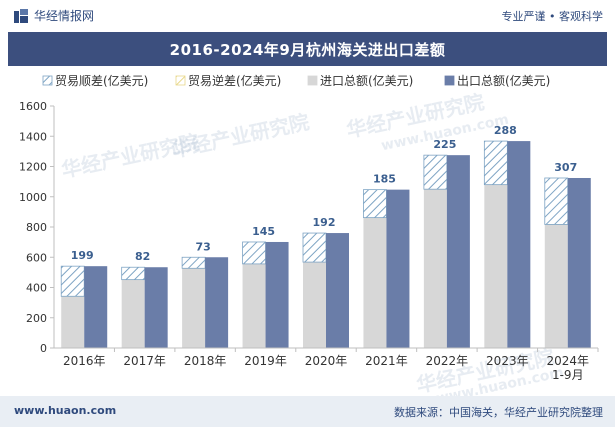  I want to click on tagline: 专业严谨 • 客观科学, so click(552, 16).